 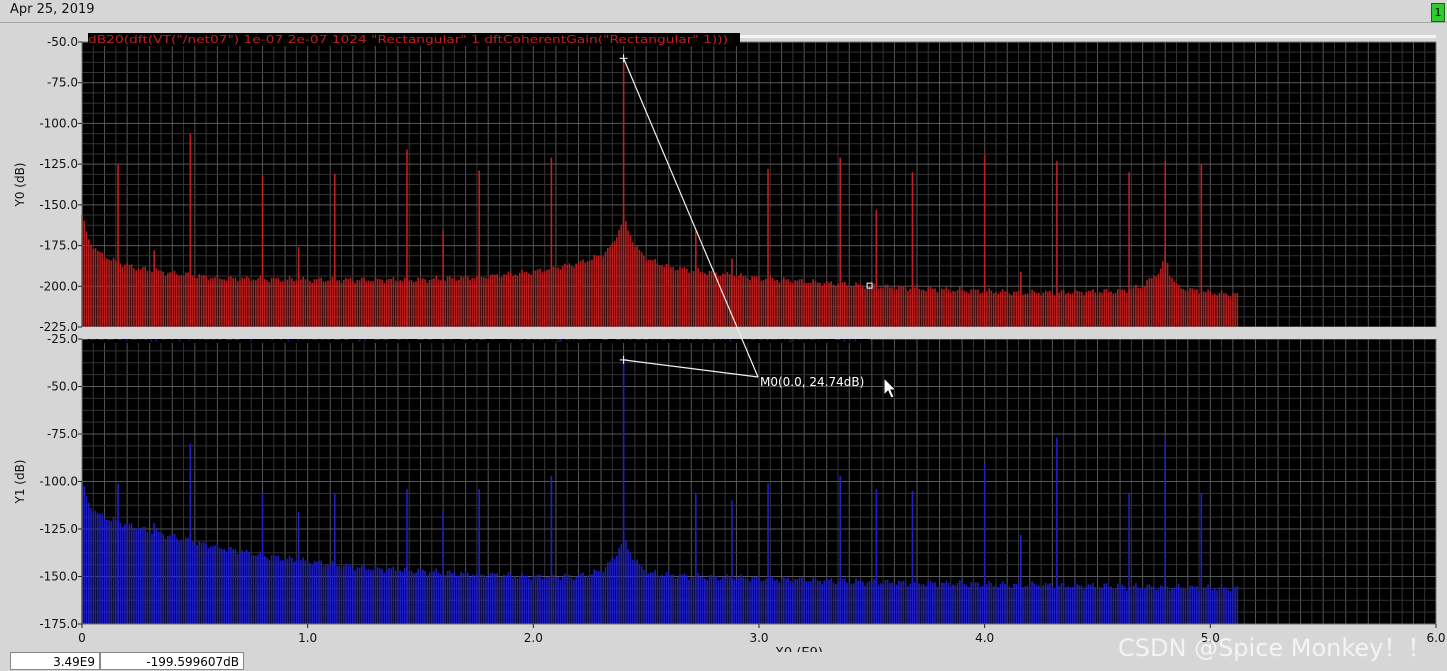 I want to click on y-tick-label: -25.0, so click(x=62, y=339).